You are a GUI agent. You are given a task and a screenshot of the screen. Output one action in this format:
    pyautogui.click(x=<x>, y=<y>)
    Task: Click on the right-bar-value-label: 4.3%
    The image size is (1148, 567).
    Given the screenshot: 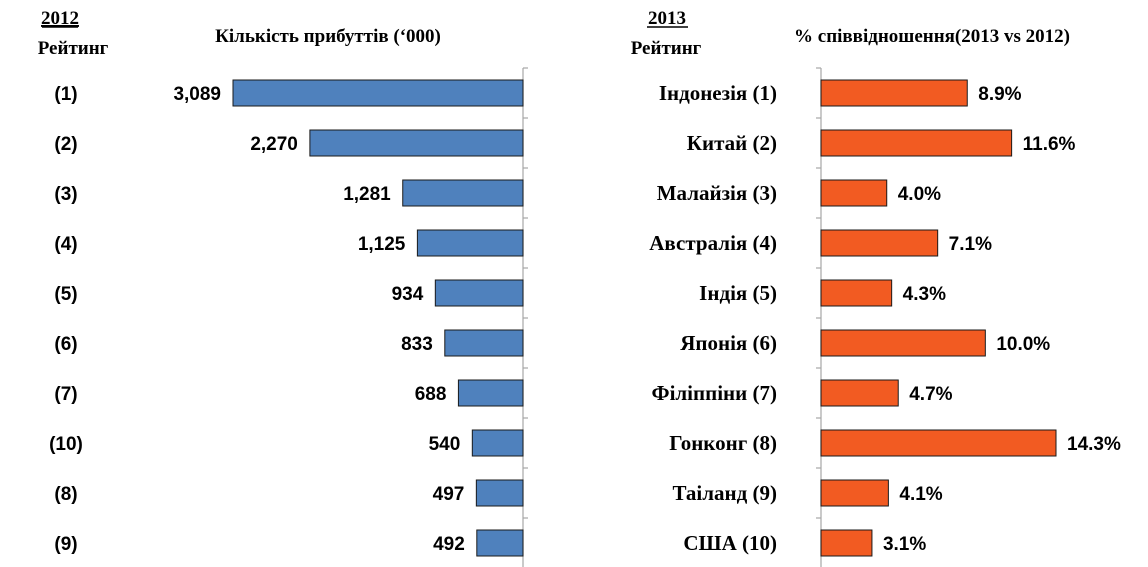 What is the action you would take?
    pyautogui.click(x=924, y=294)
    